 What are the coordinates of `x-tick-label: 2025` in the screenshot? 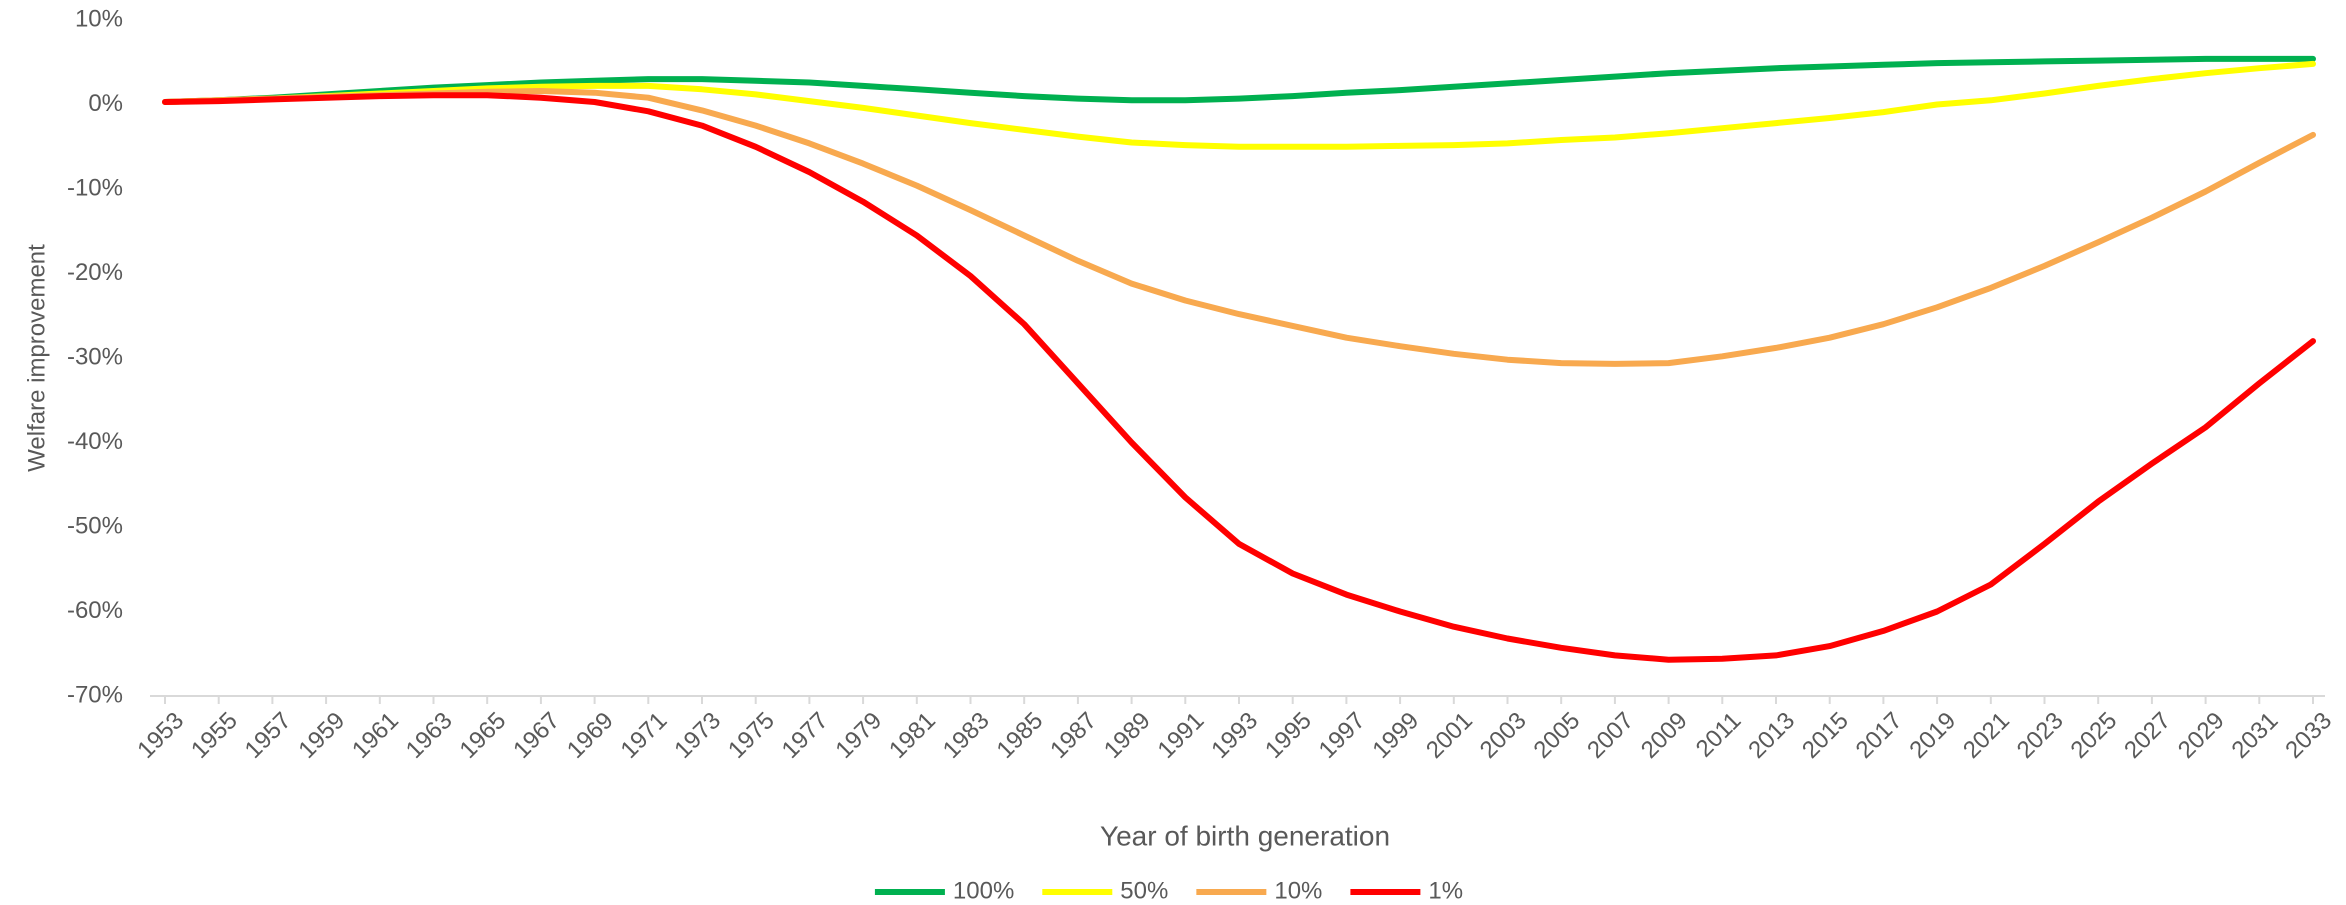 It's located at (2093, 735).